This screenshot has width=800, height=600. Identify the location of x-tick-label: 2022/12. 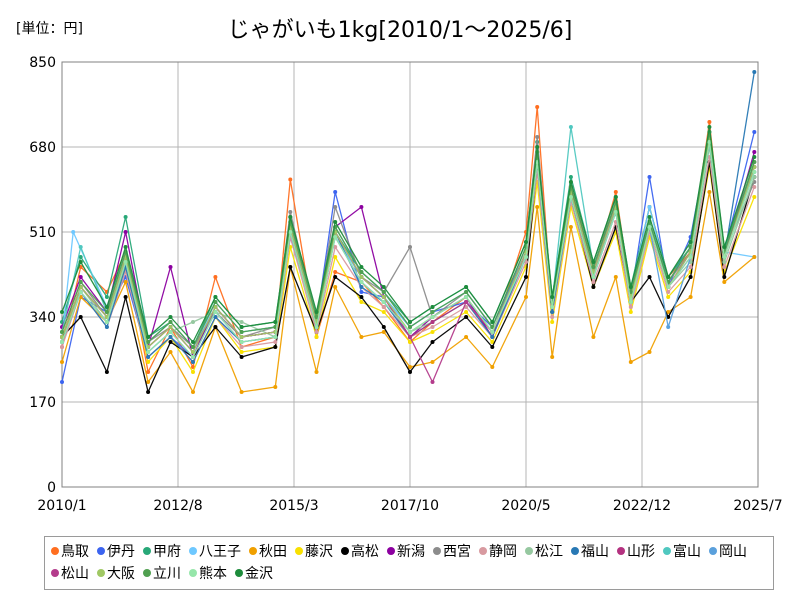
(642, 506).